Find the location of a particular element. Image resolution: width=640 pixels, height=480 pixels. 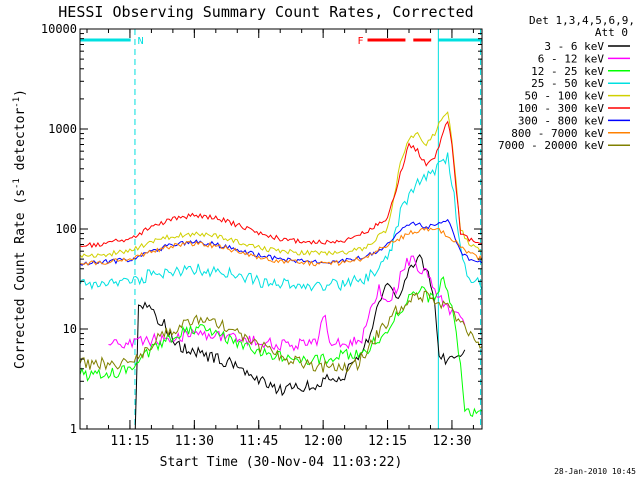

y-axis-label-exp1: -1 is located at coordinates (17, 183).